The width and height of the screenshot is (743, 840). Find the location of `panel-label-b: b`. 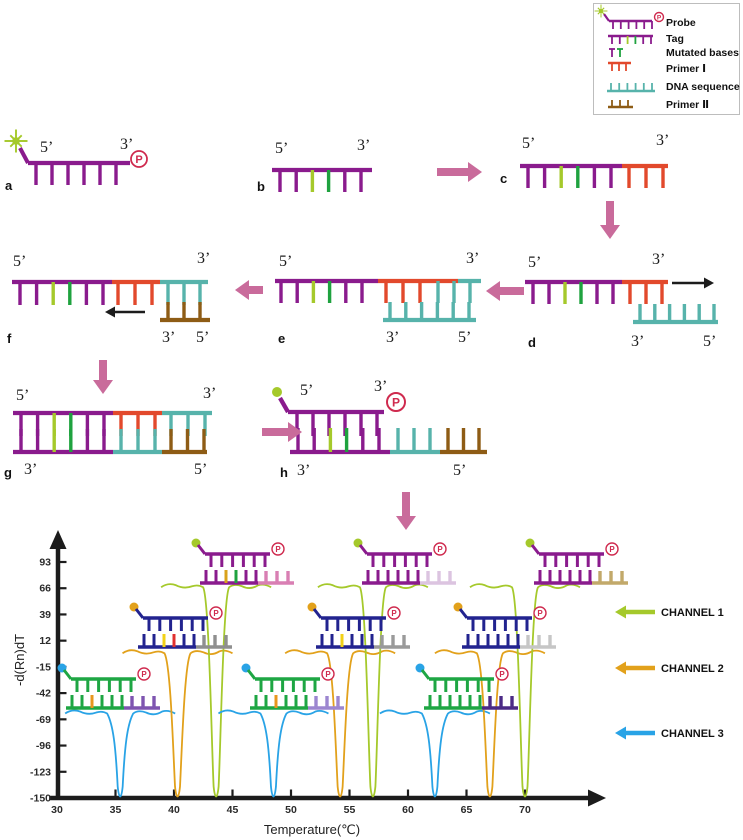

panel-label-b: b is located at coordinates (261, 186).